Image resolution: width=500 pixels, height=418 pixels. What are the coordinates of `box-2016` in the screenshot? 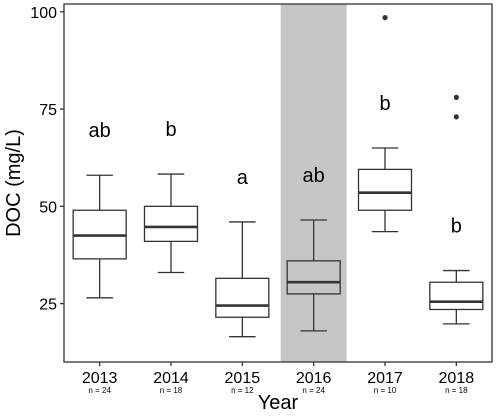 It's located at (313, 275).